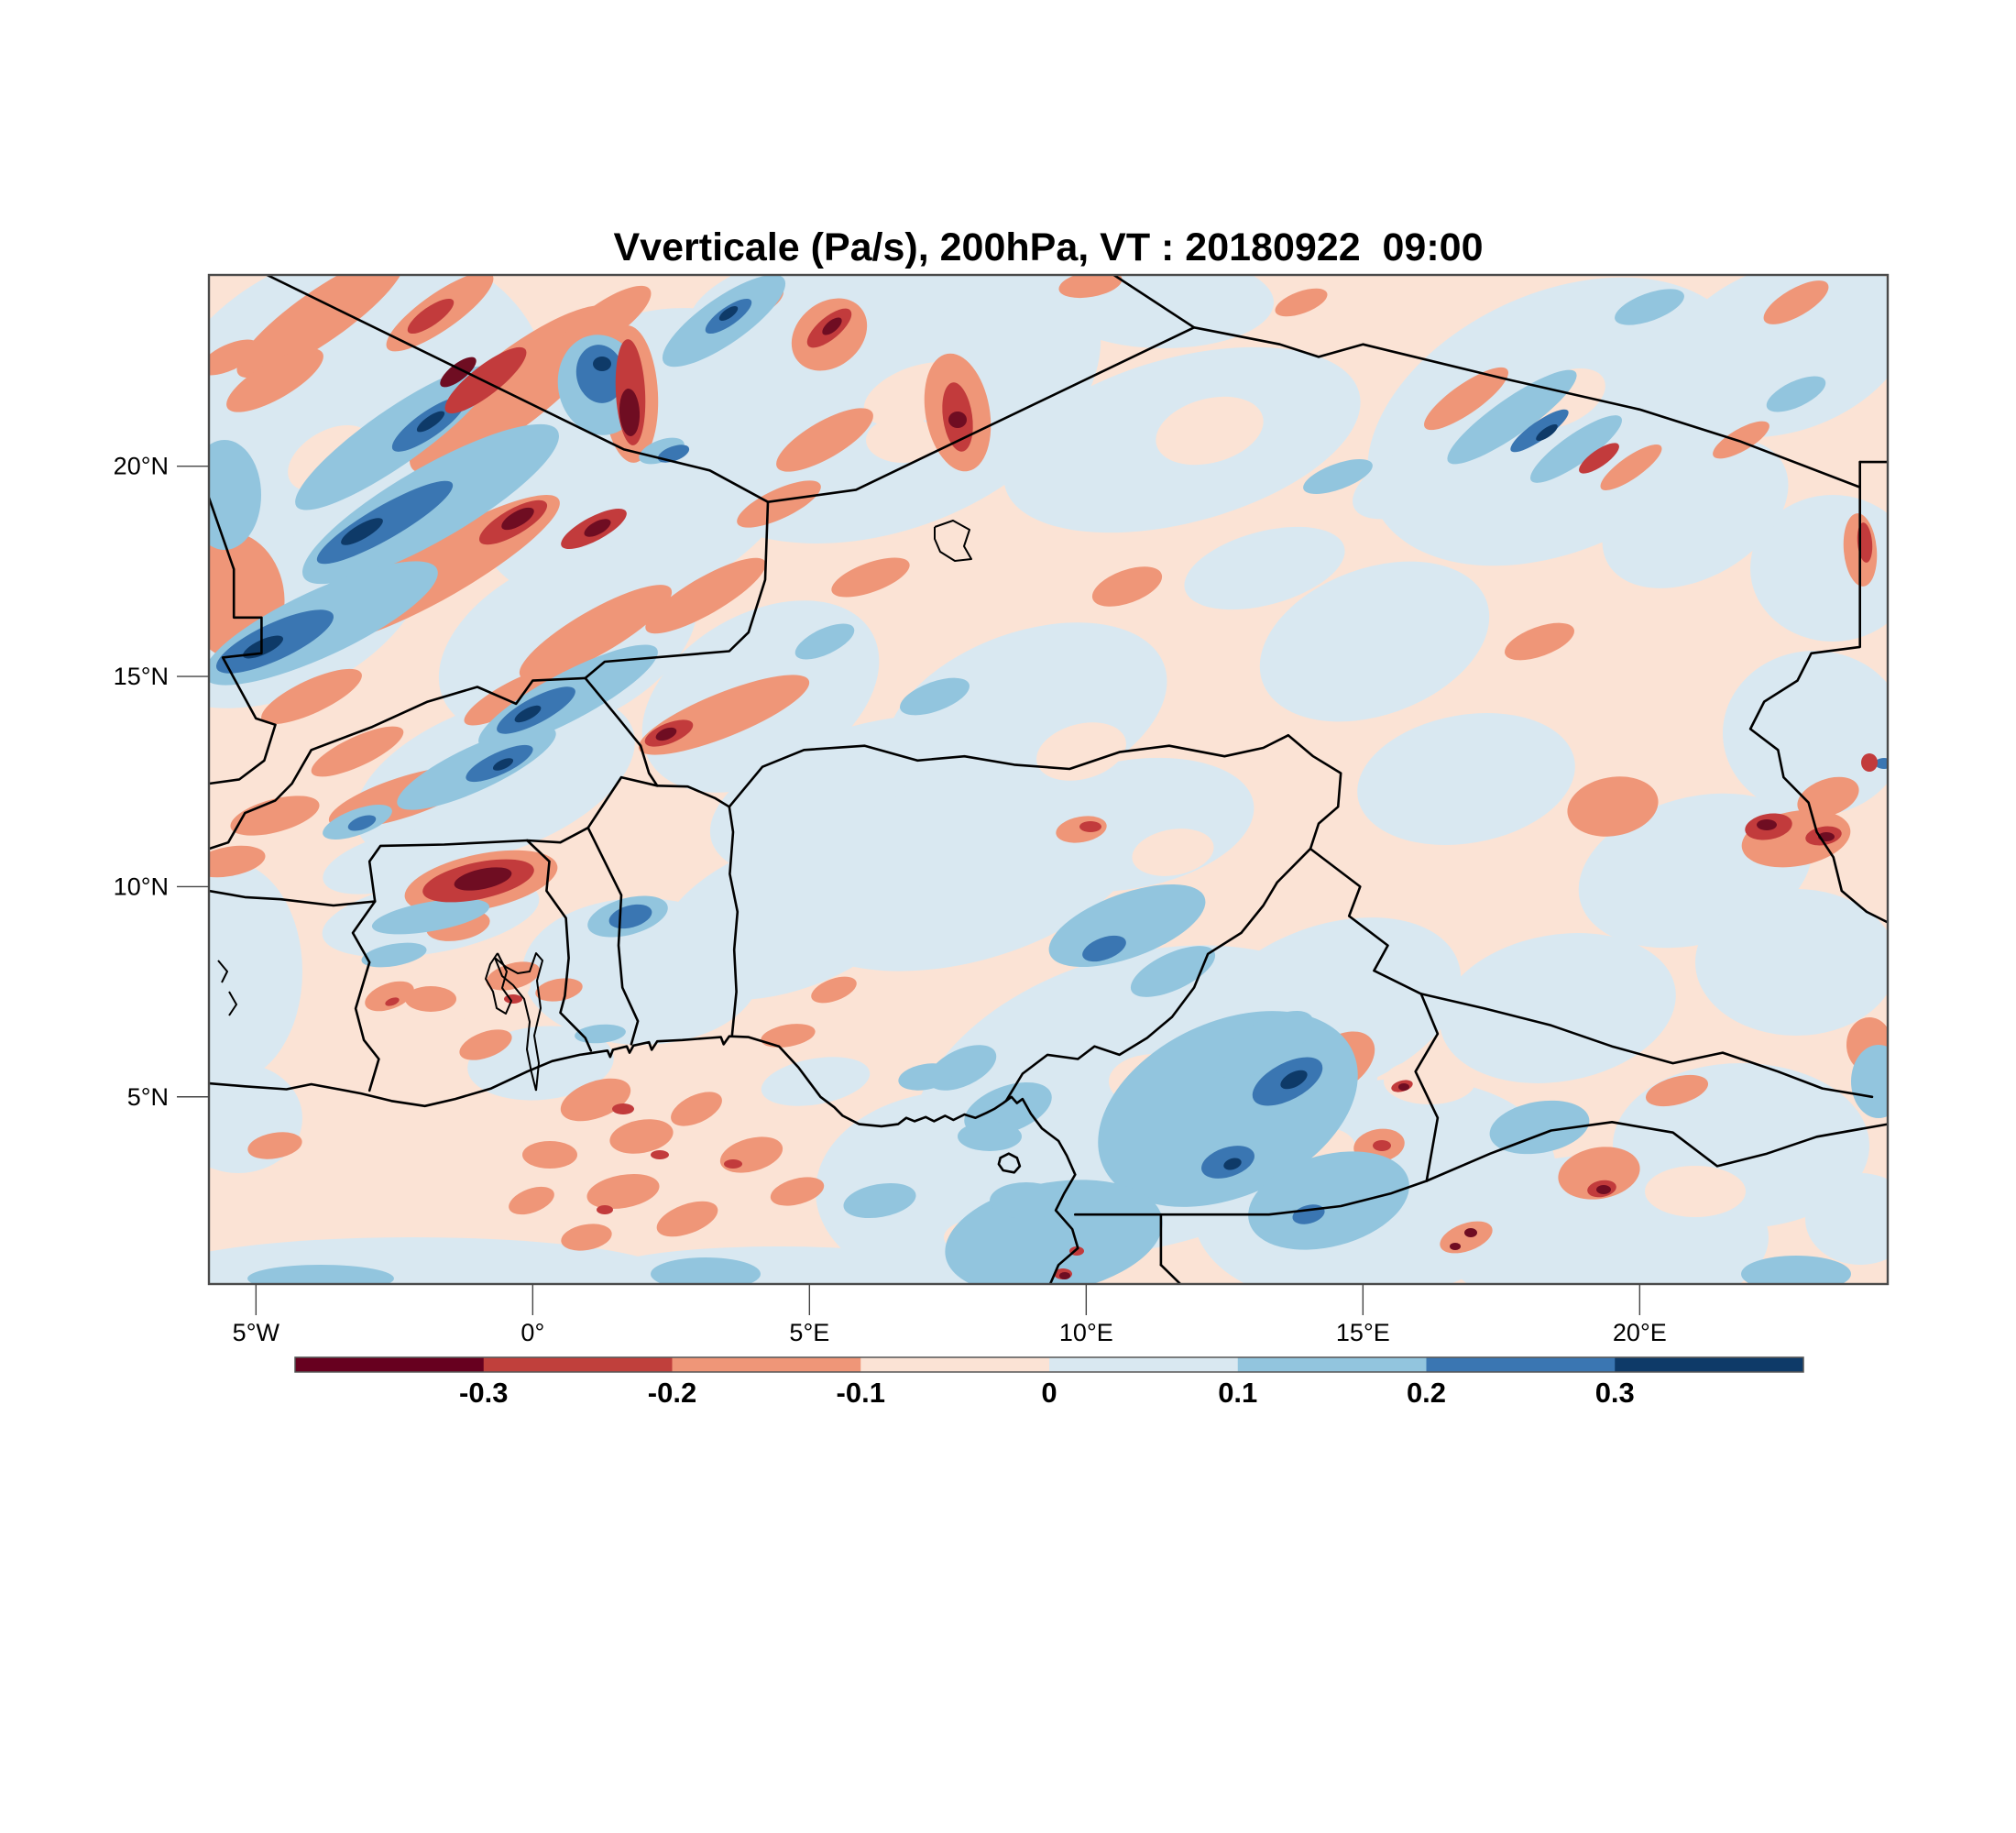  What do you see at coordinates (1615, 1393) in the screenshot?
I see `colorbar-label: 0.3` at bounding box center [1615, 1393].